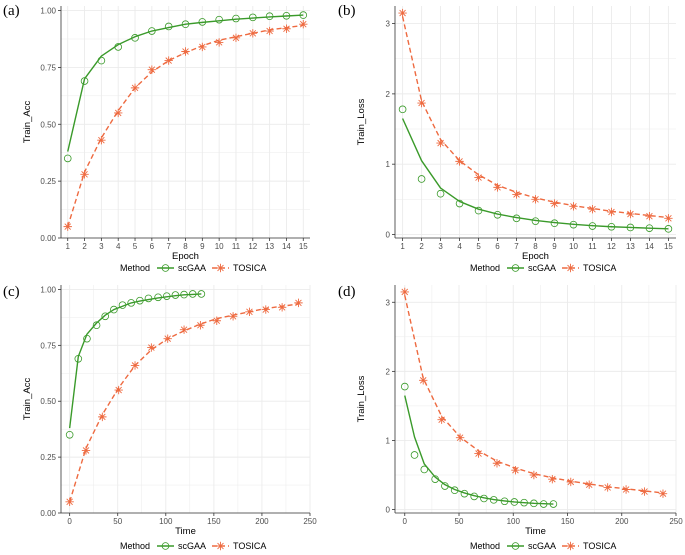 The image size is (685, 555). Describe the element at coordinates (118, 246) in the screenshot. I see `x-tick-label: 4` at that location.